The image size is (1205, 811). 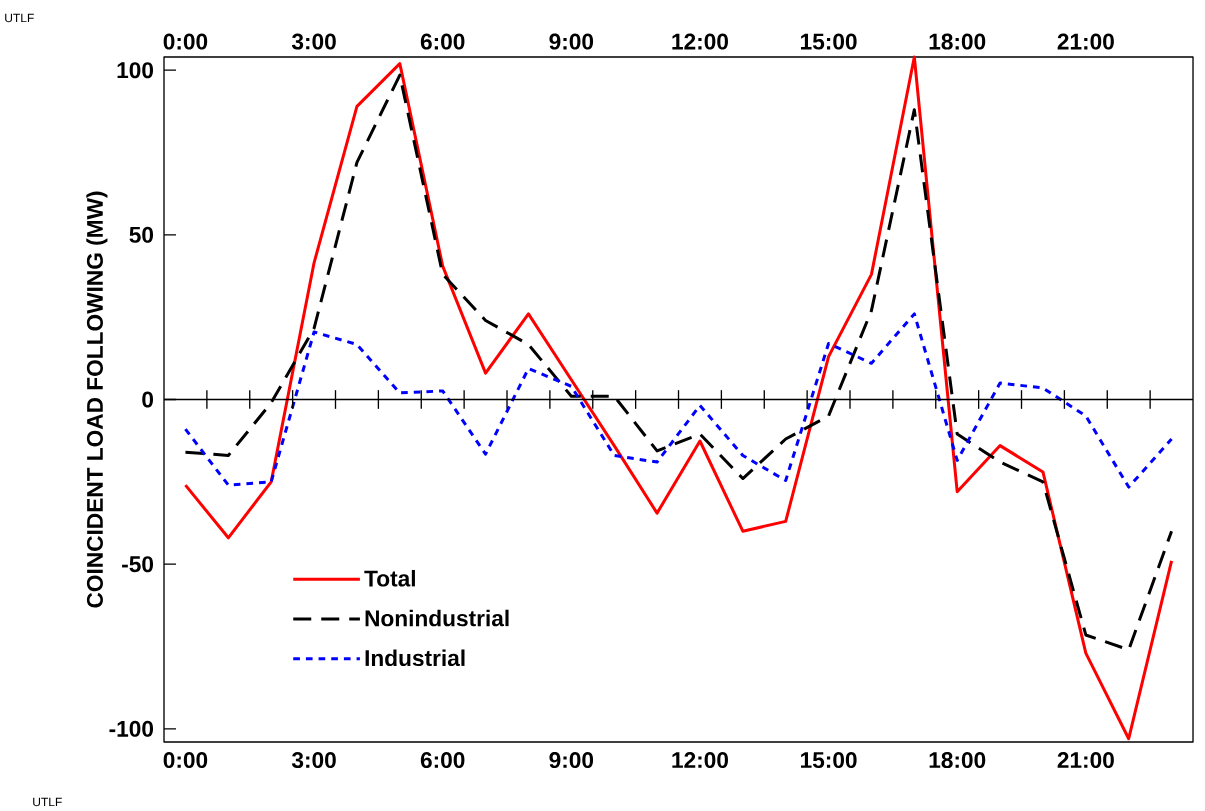 I want to click on x2-tick-label: 0:00, so click(x=185, y=760).